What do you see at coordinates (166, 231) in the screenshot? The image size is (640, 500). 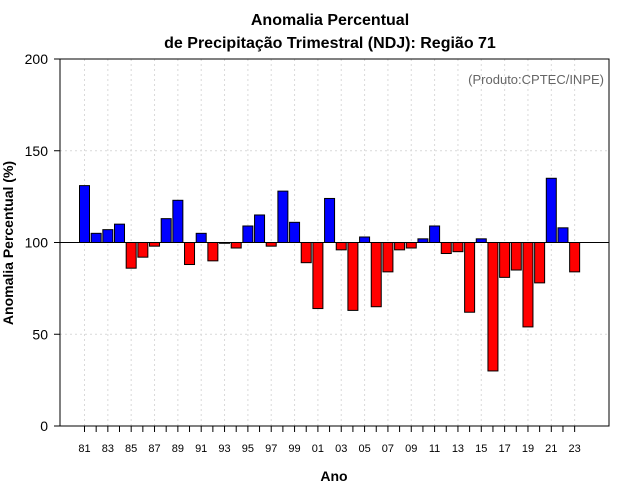 I see `bar-1988` at bounding box center [166, 231].